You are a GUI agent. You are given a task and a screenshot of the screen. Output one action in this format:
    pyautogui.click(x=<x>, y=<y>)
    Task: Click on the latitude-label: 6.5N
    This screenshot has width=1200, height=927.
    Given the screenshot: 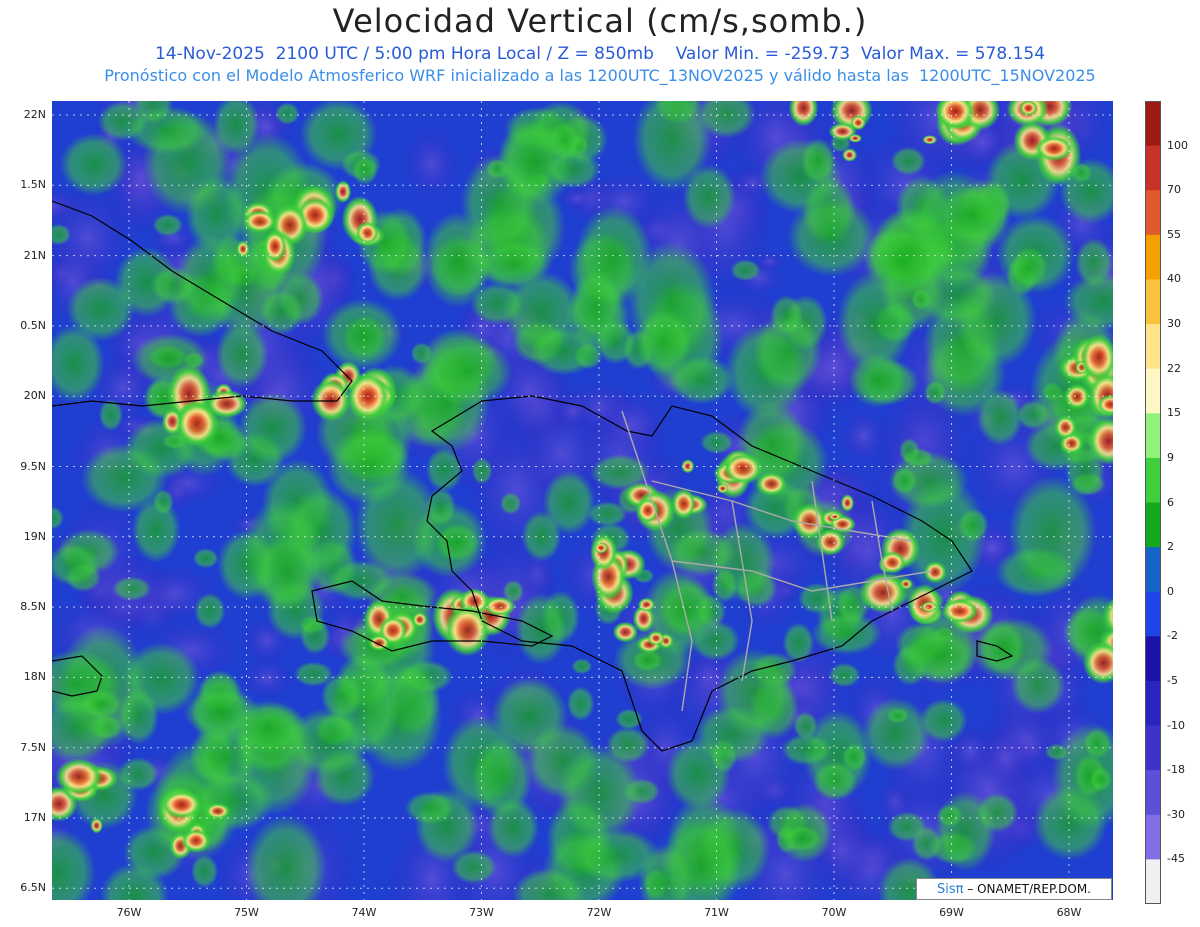 What is the action you would take?
    pyautogui.click(x=33, y=888)
    